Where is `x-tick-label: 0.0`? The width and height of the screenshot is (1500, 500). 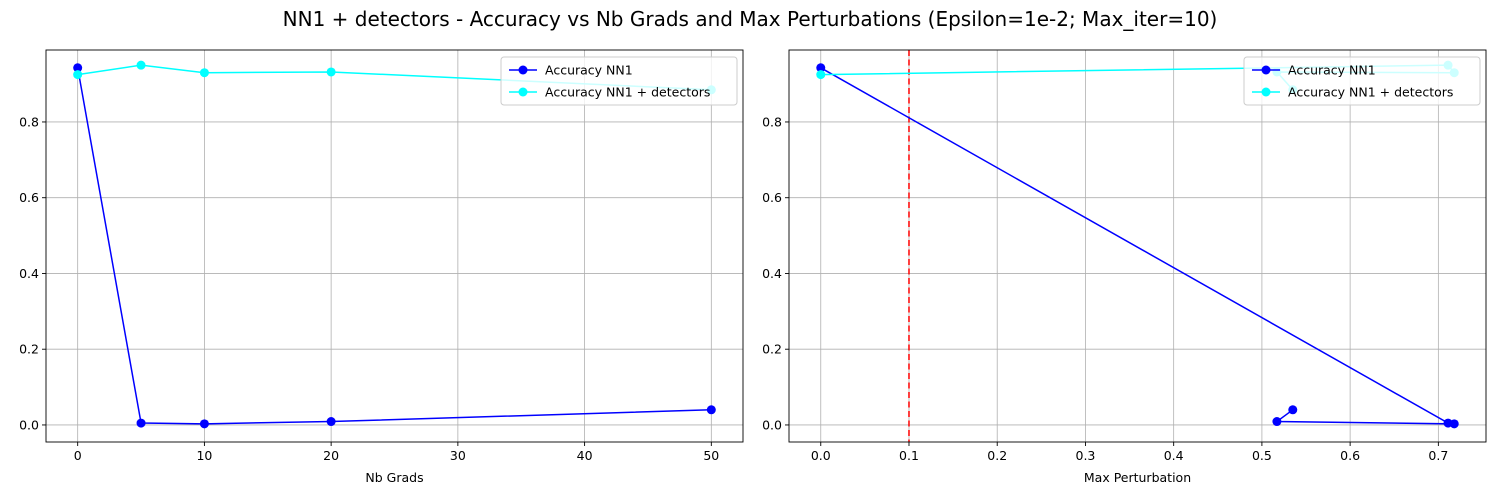 x-tick-label: 0.0 is located at coordinates (821, 455).